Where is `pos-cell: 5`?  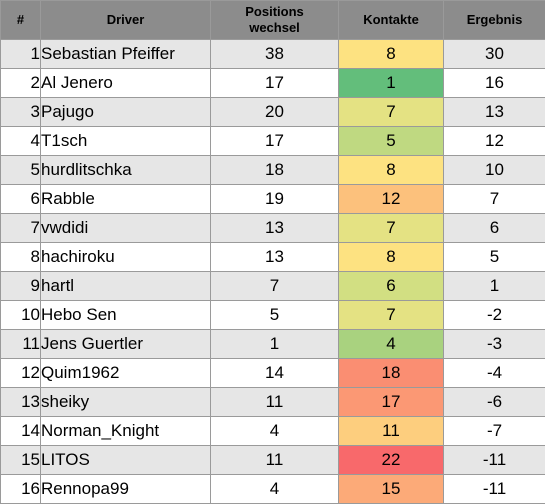
pos-cell: 5 is located at coordinates (20, 170).